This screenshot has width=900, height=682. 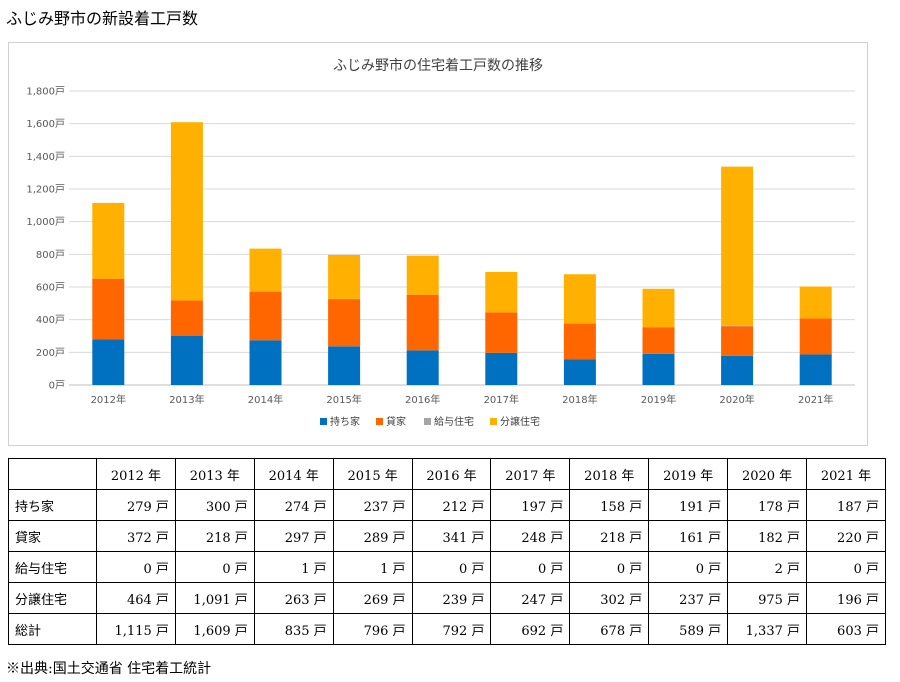 I want to click on table-cell: 302 戸, so click(x=609, y=598).